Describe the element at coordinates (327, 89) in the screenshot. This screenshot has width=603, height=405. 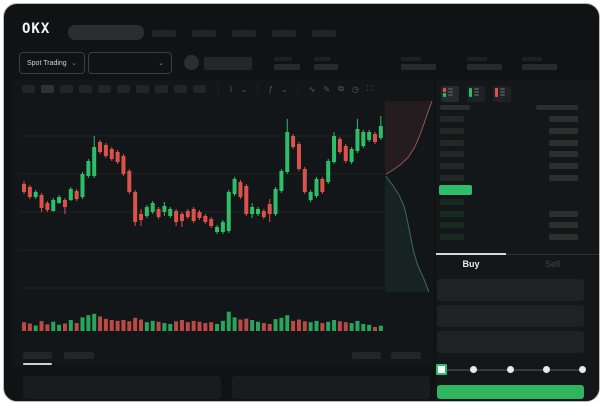
I see `draw-tool-icon: ✎` at that location.